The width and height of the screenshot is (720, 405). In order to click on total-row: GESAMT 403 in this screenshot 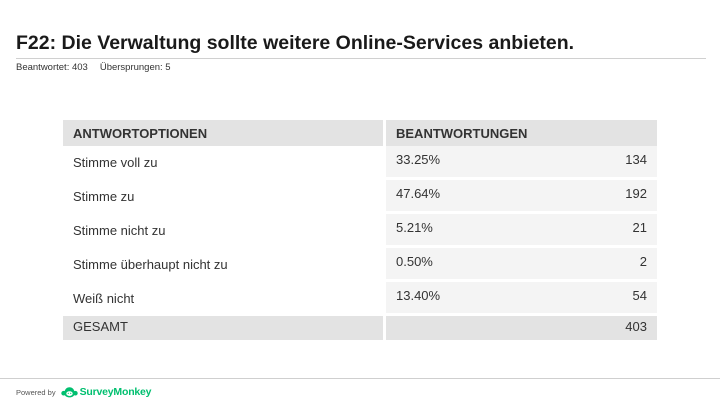, I will do `click(360, 328)`.